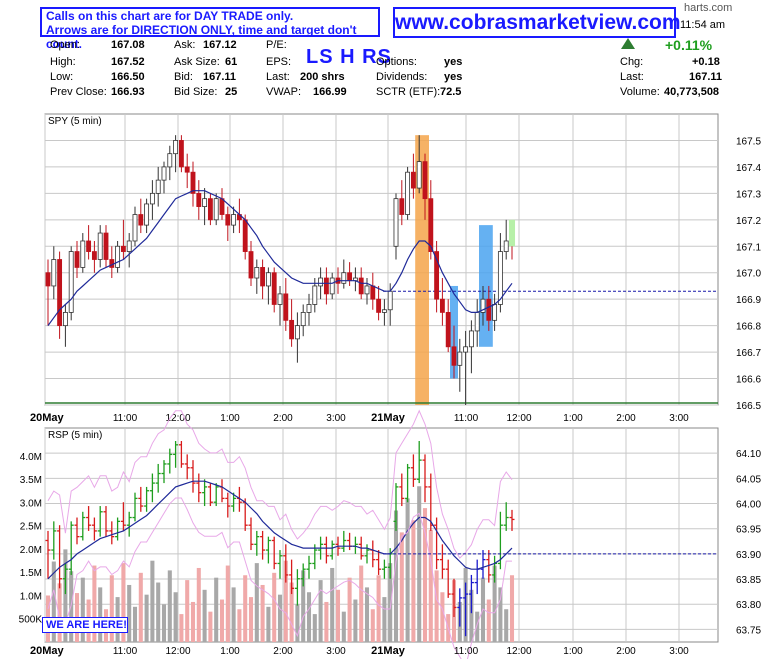  Describe the element at coordinates (31, 596) in the screenshot. I see `rsp-volume-tick: 1.0M` at that location.